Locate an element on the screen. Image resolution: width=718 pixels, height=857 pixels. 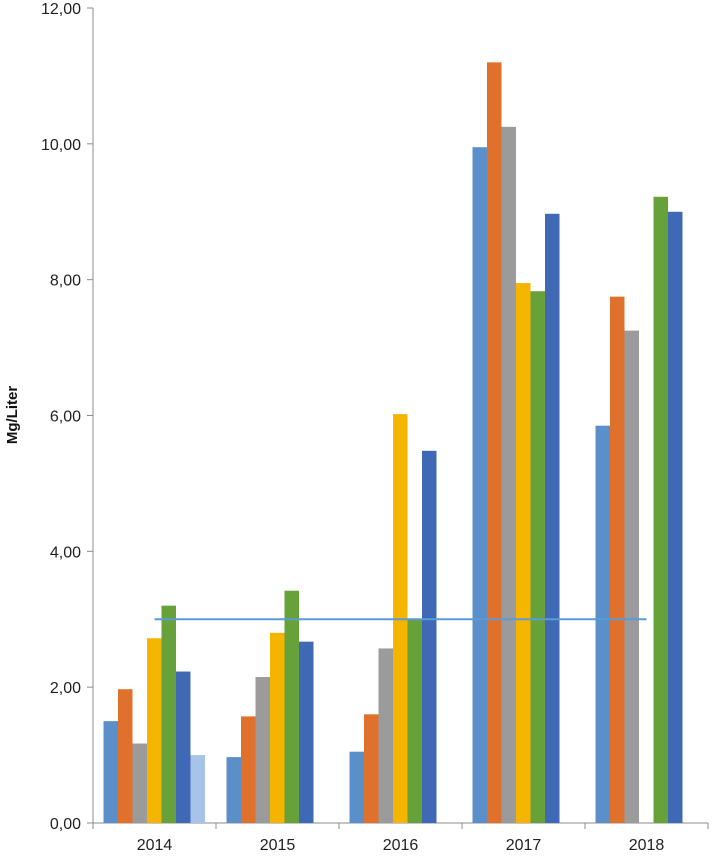
x-tick-label: 2017 is located at coordinates (524, 845).